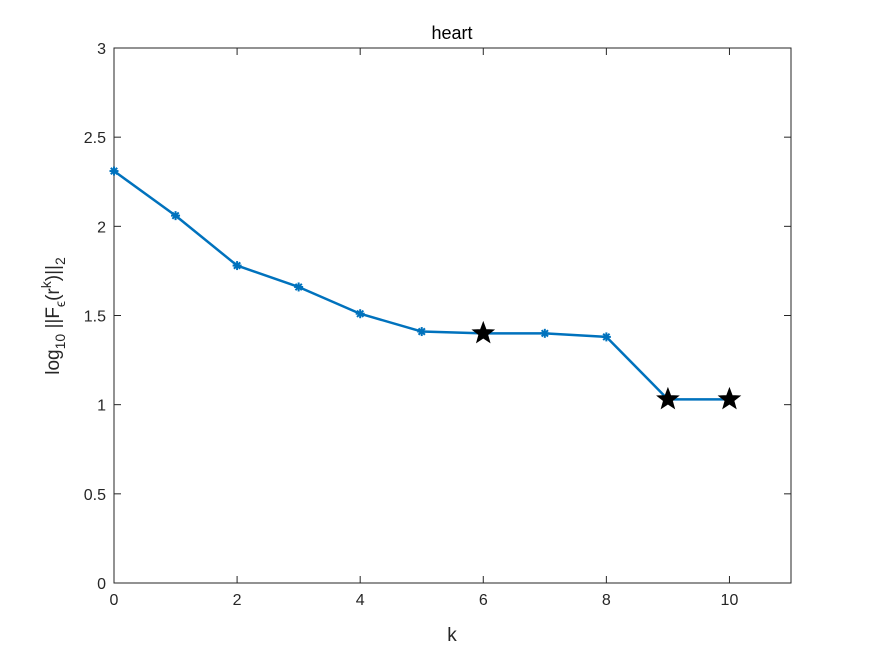 The width and height of the screenshot is (875, 656). I want to click on y-tick-label: 2, so click(101, 227).